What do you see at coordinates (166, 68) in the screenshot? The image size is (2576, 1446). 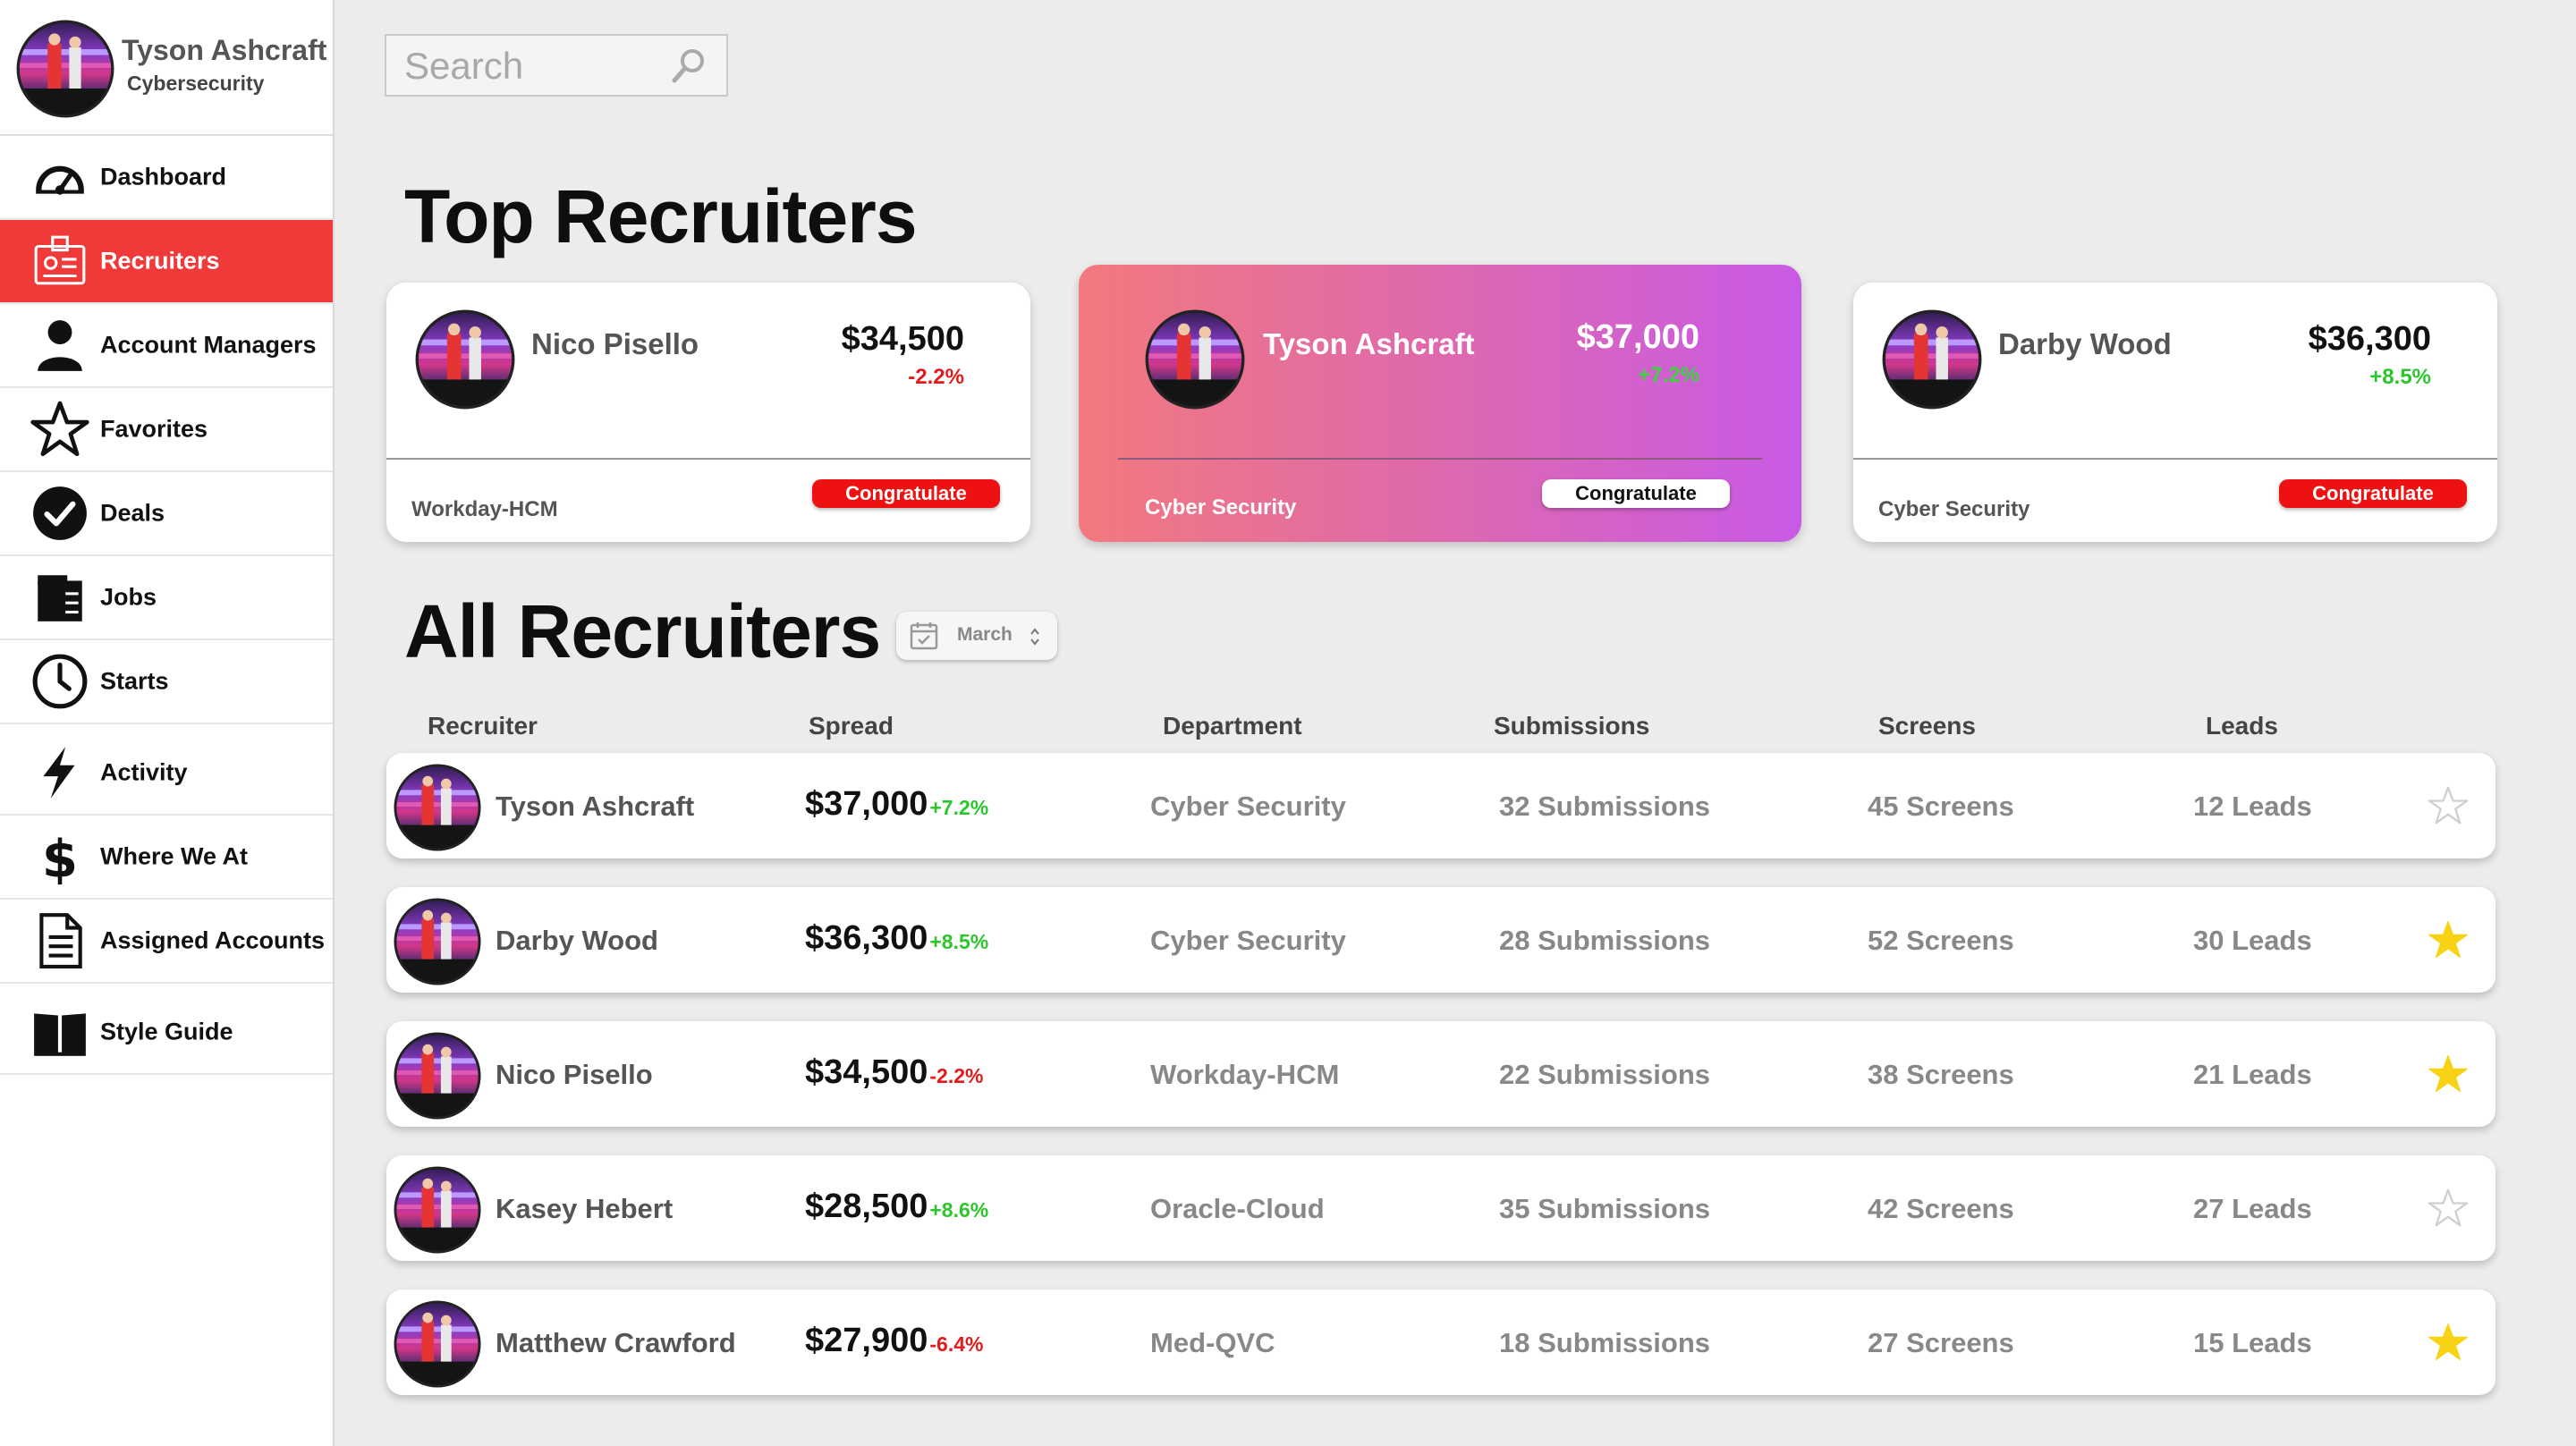 I see `user-profile: Tyson Ashcraft Cybersecurity` at bounding box center [166, 68].